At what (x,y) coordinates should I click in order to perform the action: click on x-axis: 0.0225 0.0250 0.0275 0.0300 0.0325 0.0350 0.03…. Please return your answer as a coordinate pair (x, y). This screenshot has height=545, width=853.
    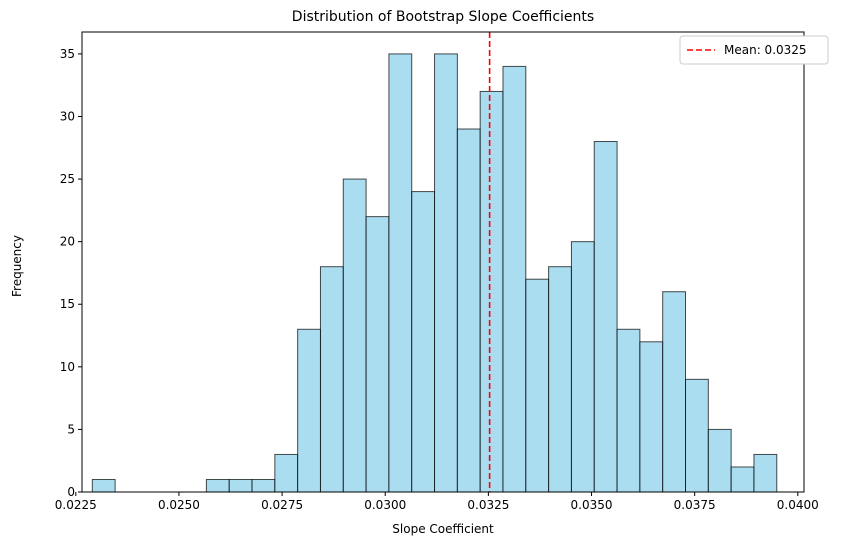
    Looking at the image, I should click on (437, 502).